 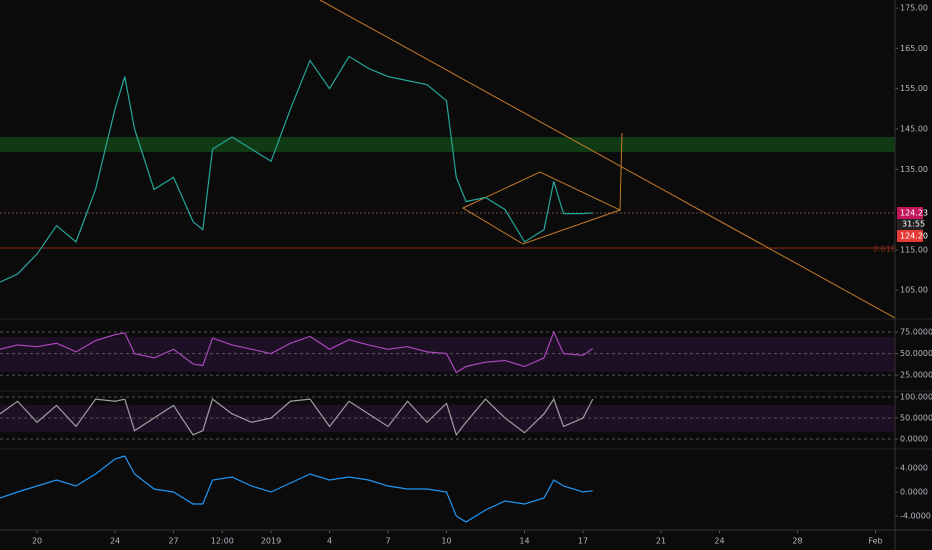 What do you see at coordinates (447, 144) in the screenshot?
I see `zone` at bounding box center [447, 144].